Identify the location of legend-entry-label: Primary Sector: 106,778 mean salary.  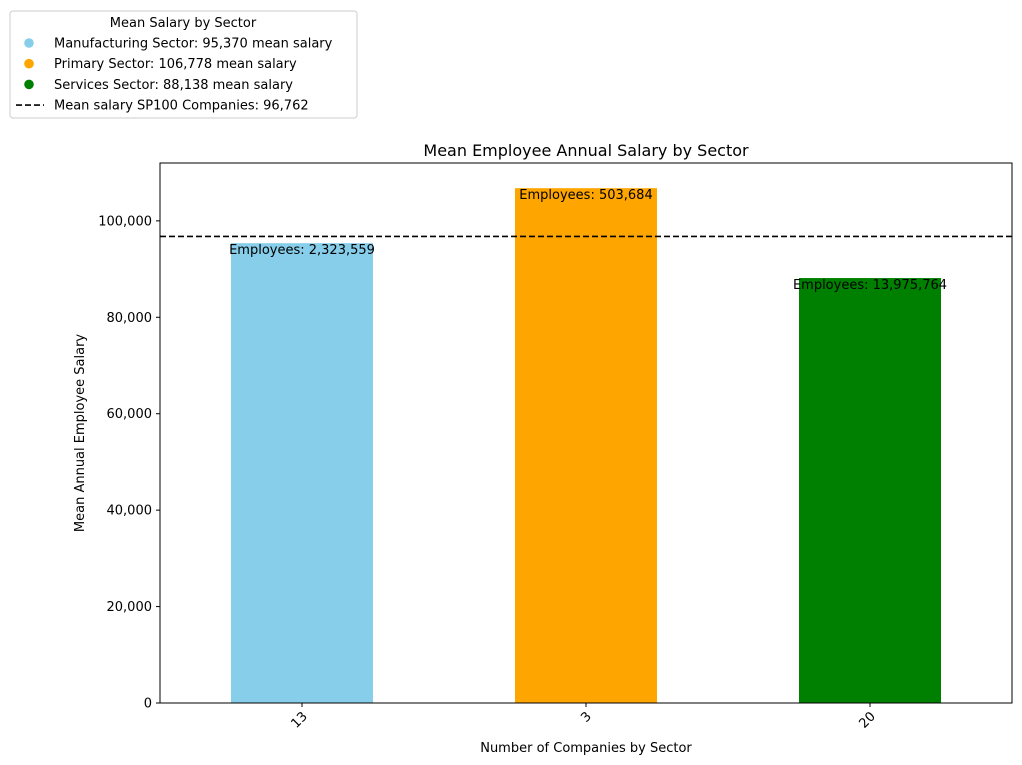
(175, 64).